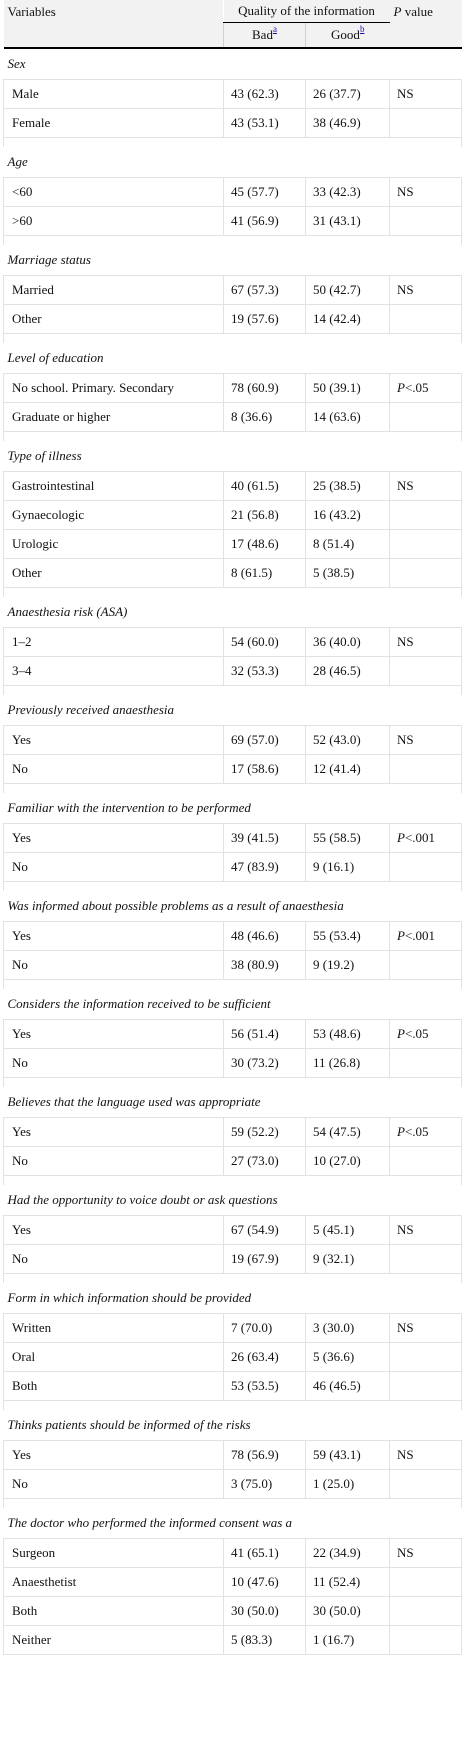 The image size is (467, 1753). What do you see at coordinates (417, 11) in the screenshot?
I see `p-value-rest: value` at bounding box center [417, 11].